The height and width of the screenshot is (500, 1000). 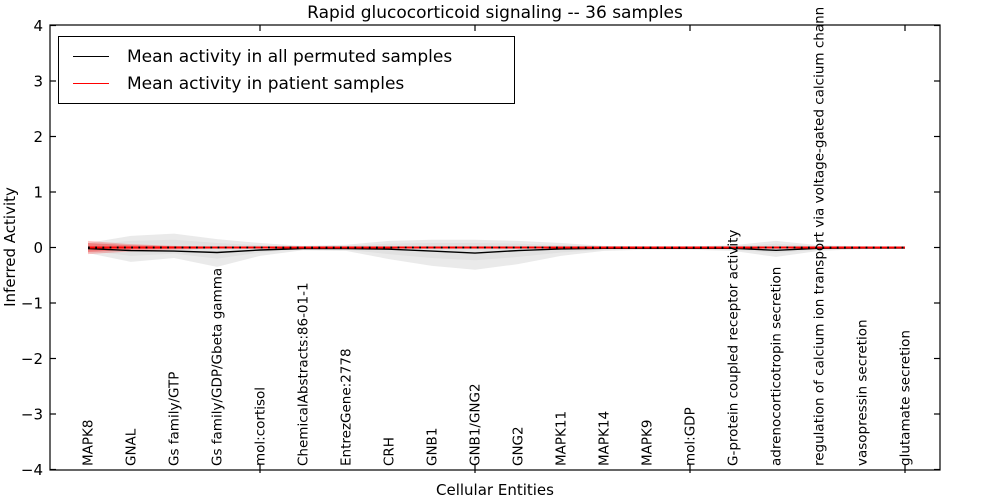 What do you see at coordinates (32, 304) in the screenshot?
I see `y-tick-label: −1` at bounding box center [32, 304].